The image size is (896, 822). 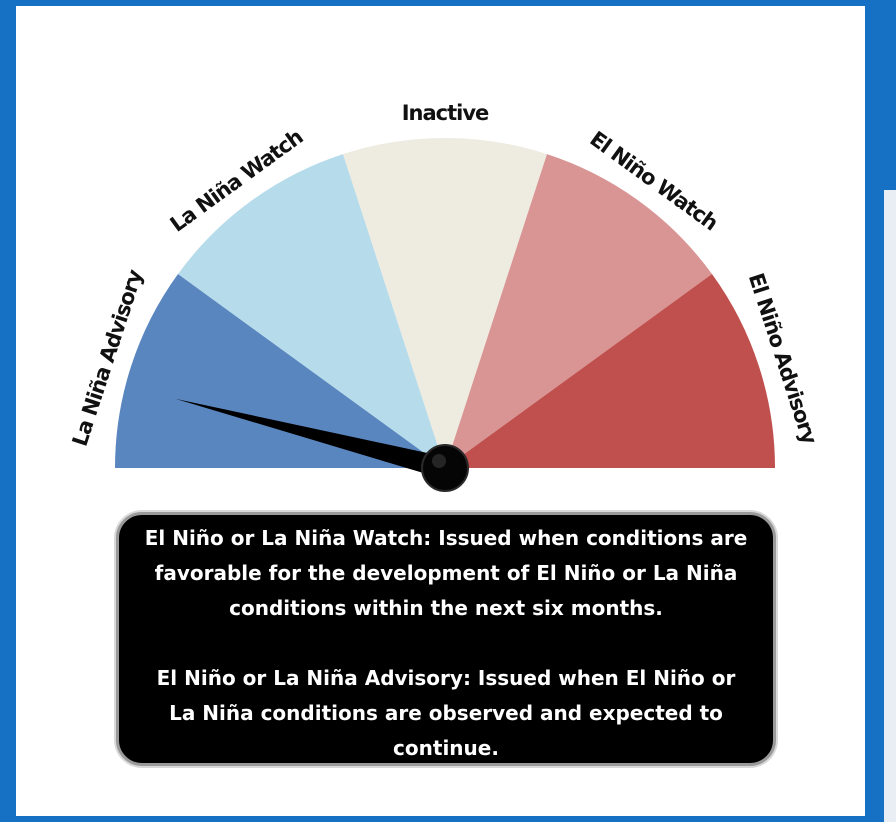 I want to click on gauge-segment-la-nina-advisory, so click(x=280, y=371).